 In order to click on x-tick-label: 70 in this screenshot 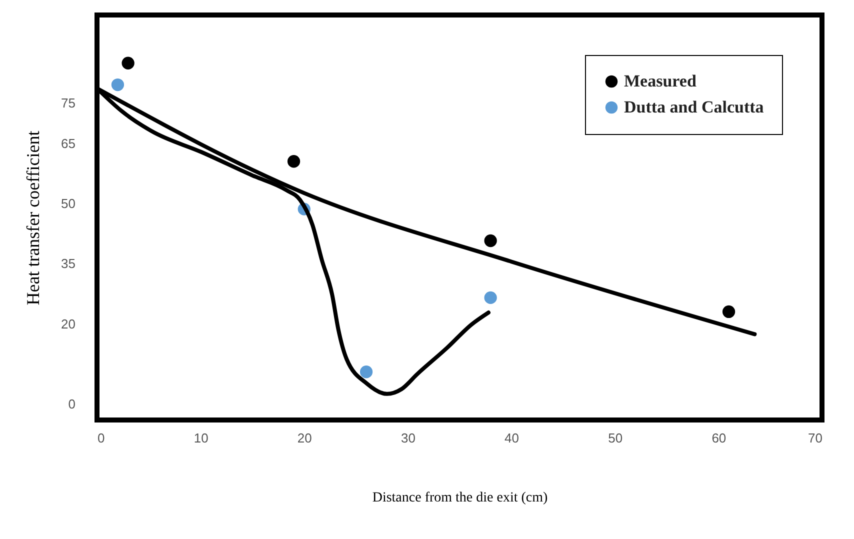, I will do `click(815, 438)`.